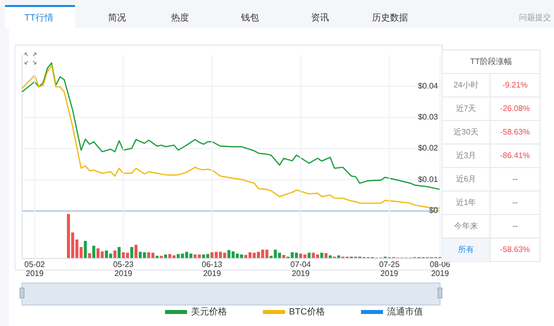 This screenshot has width=554, height=326. Describe the element at coordinates (209, 311) in the screenshot. I see `legend-label: 美元价格` at that location.